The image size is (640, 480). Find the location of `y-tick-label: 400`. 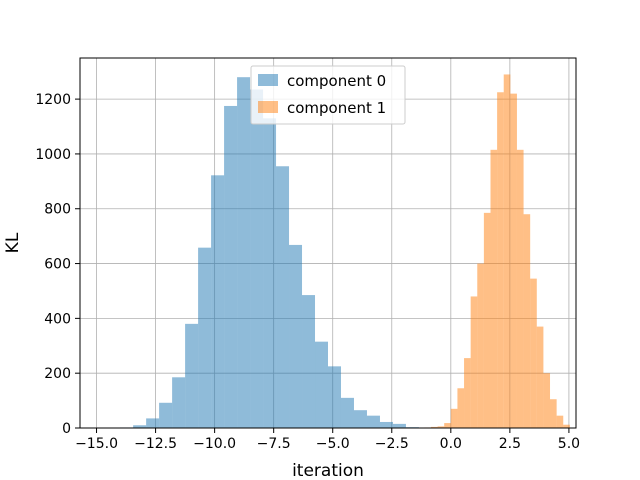

y-tick-label: 400 is located at coordinates (57, 319).